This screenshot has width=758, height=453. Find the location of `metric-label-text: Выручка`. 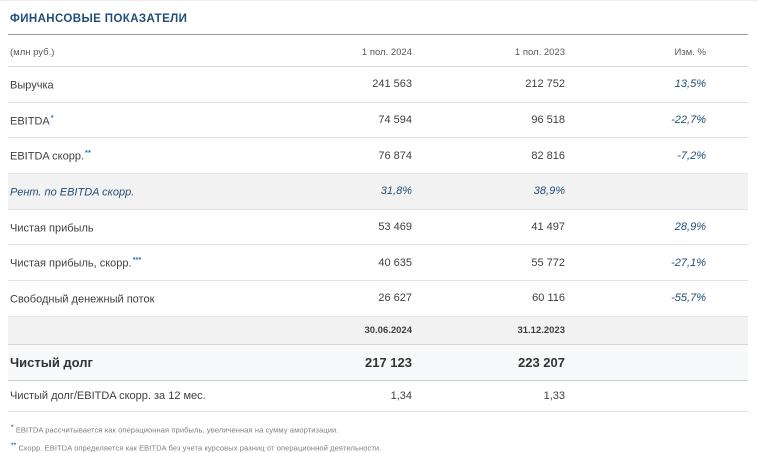

metric-label-text: Выручка is located at coordinates (32, 85).